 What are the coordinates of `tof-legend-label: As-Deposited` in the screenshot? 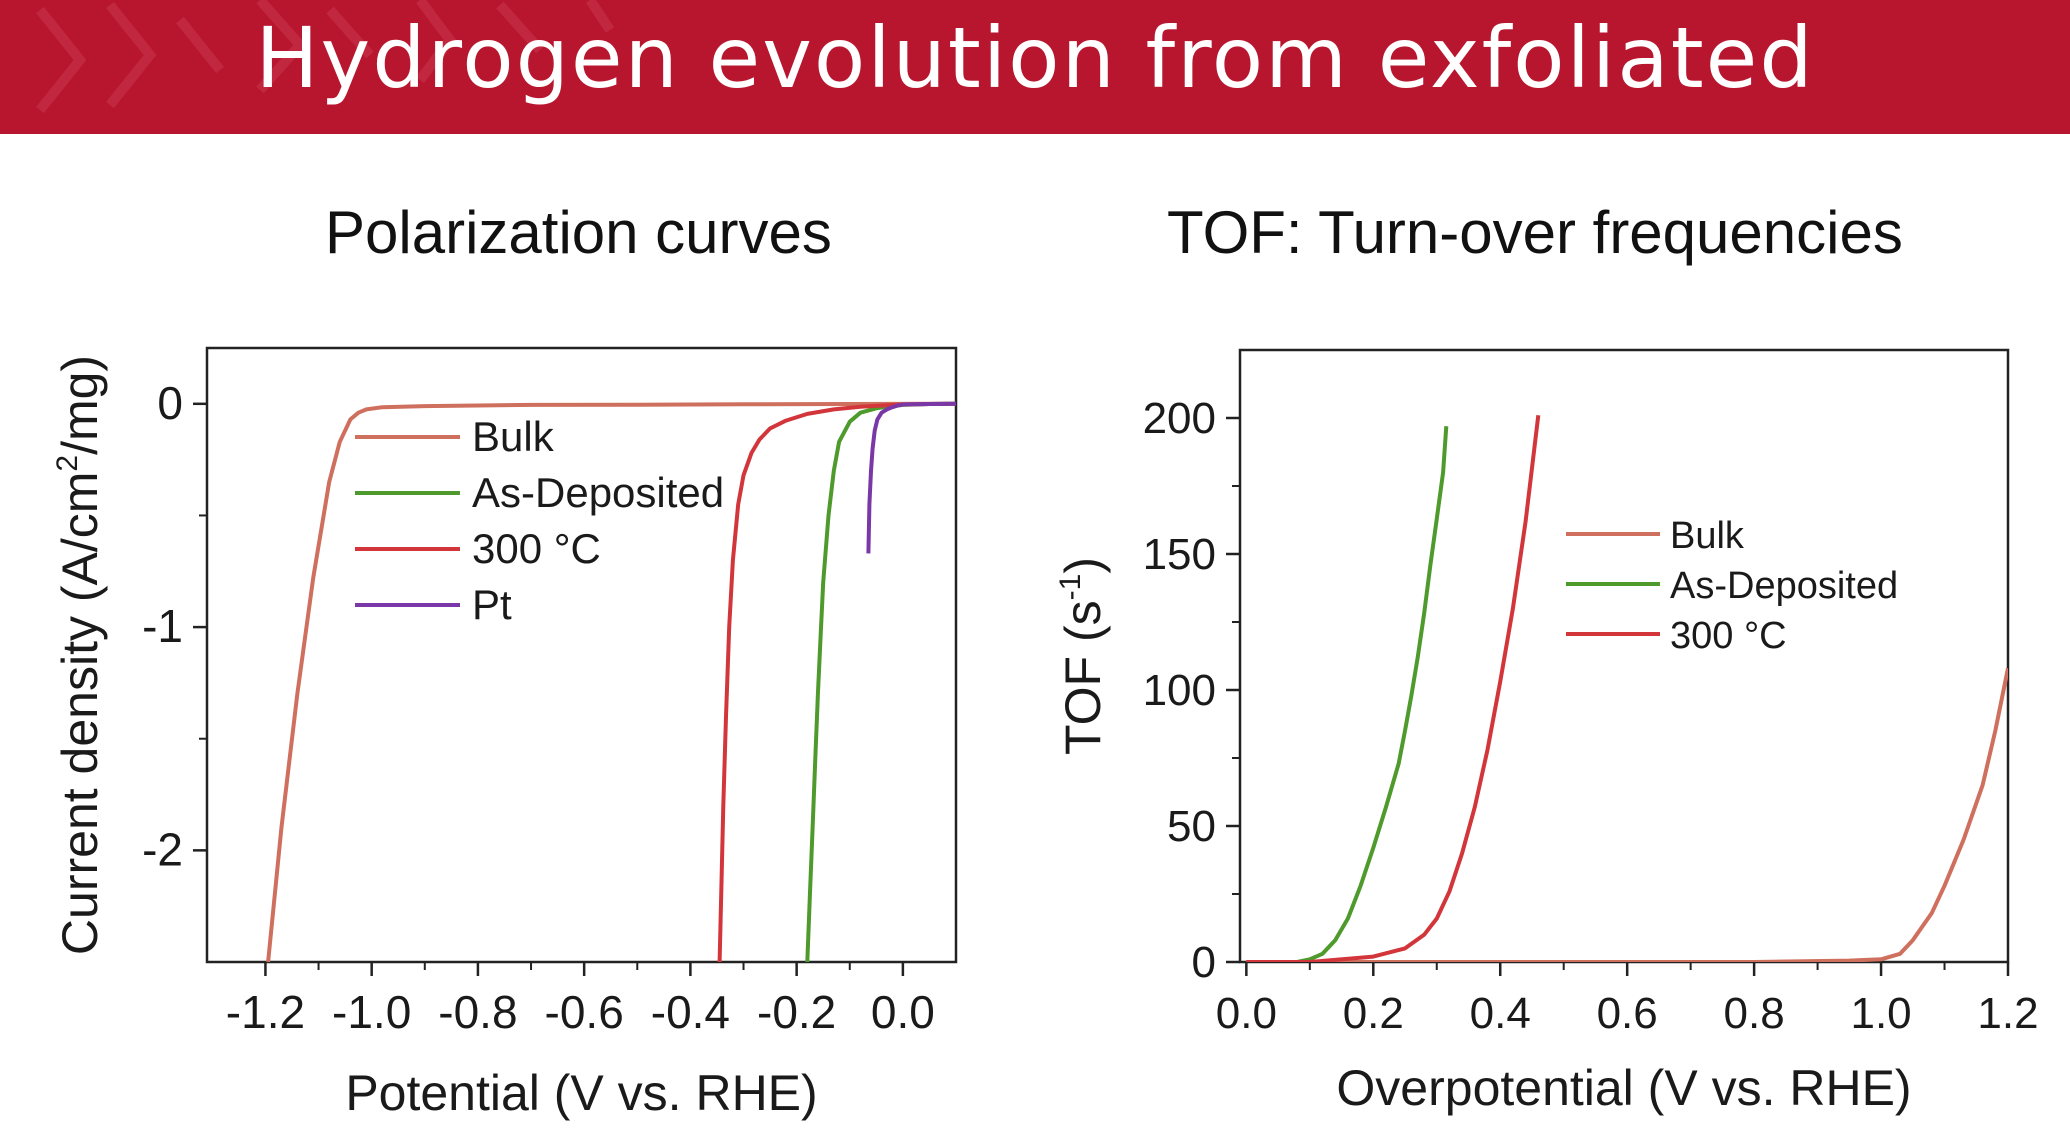 It's located at (1784, 586).